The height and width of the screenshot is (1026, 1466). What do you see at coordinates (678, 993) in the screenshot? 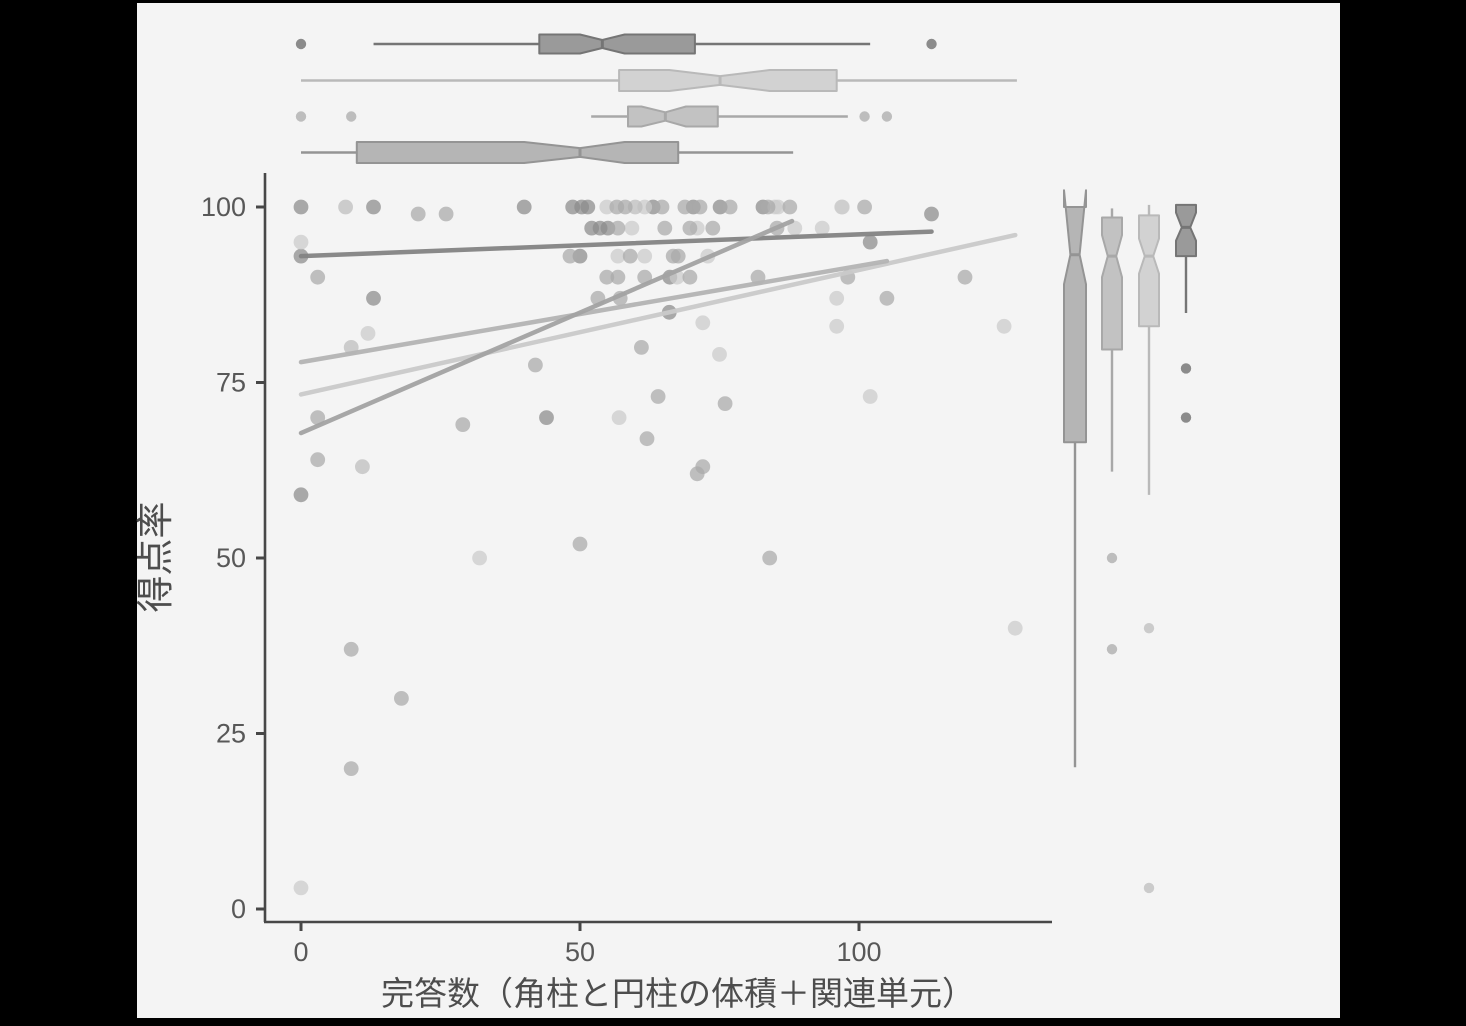
I see `x-axis-title: 完答数（角柱と円柱の体積＋関連単元）` at bounding box center [678, 993].